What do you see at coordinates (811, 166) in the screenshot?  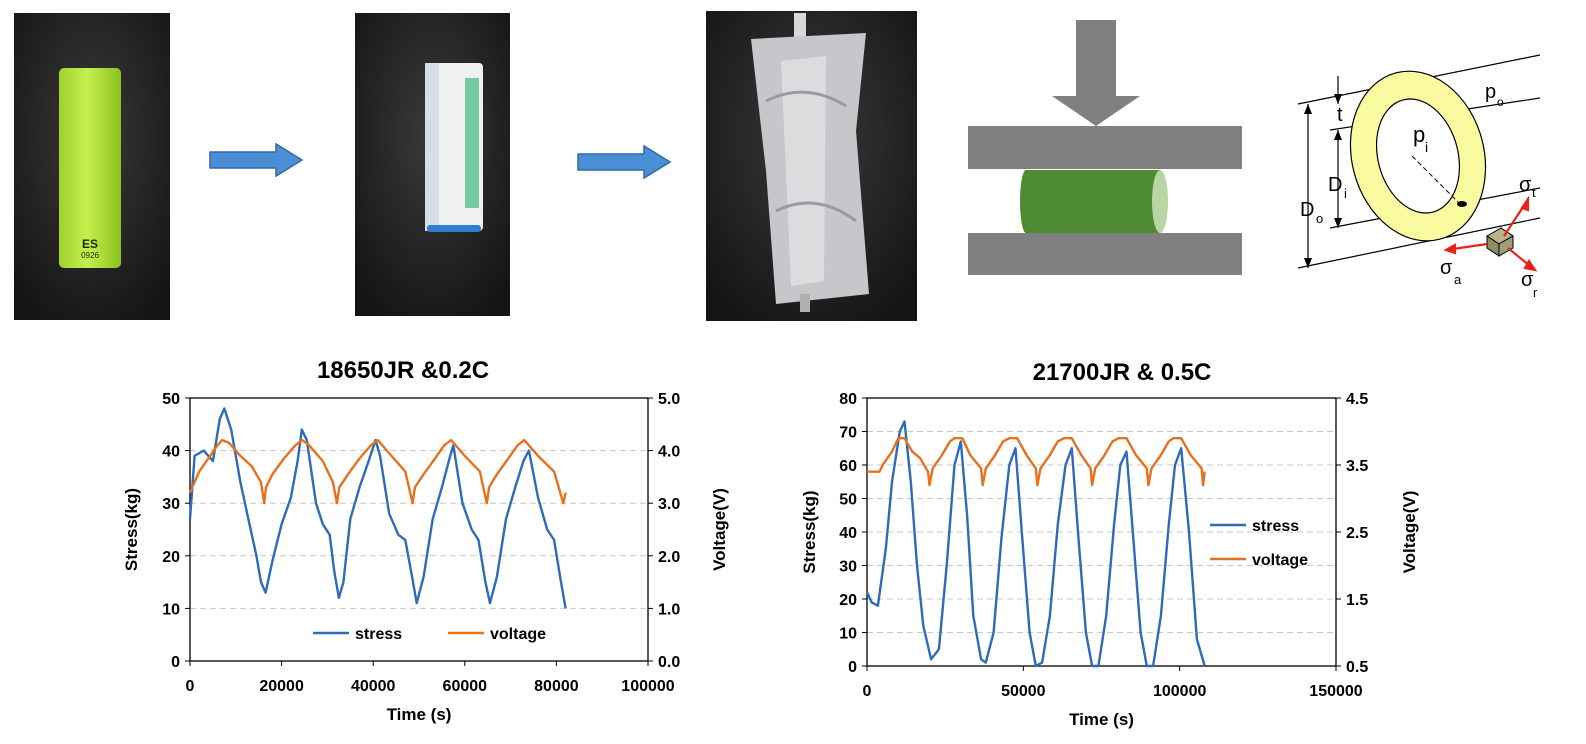 I see `pouch-photo` at bounding box center [811, 166].